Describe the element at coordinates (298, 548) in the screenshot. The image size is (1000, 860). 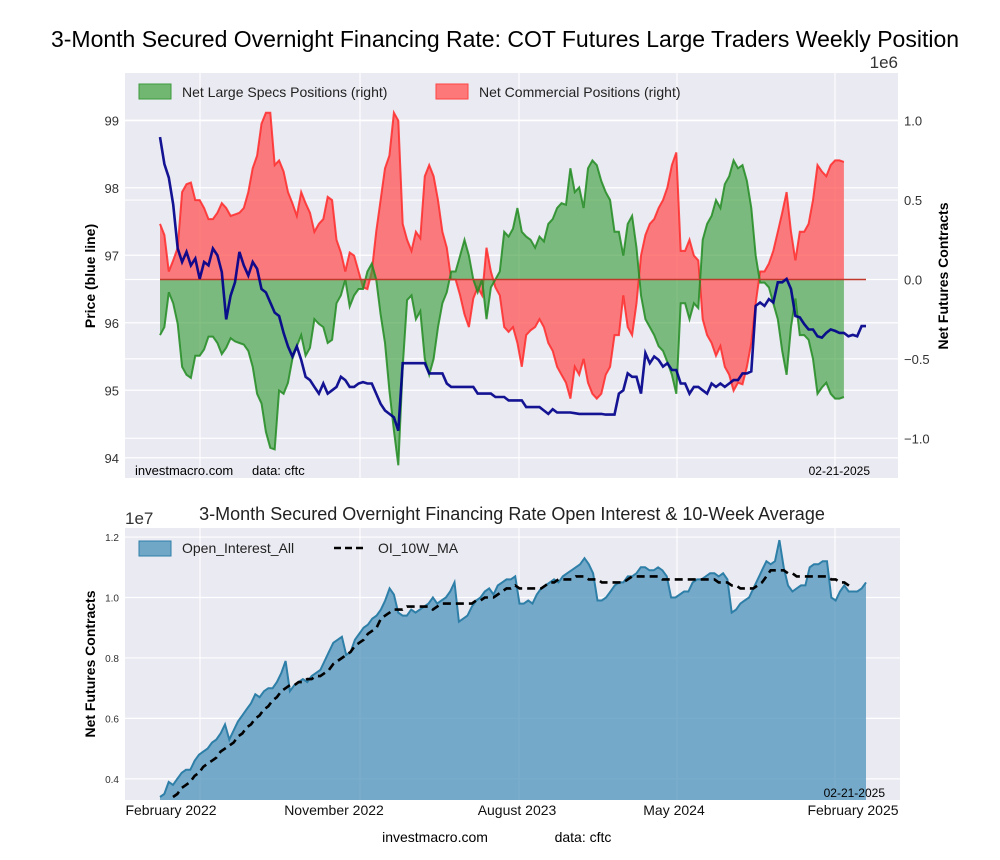
I see `bottom-legend: Open_Interest_All OI_10W_MA` at that location.